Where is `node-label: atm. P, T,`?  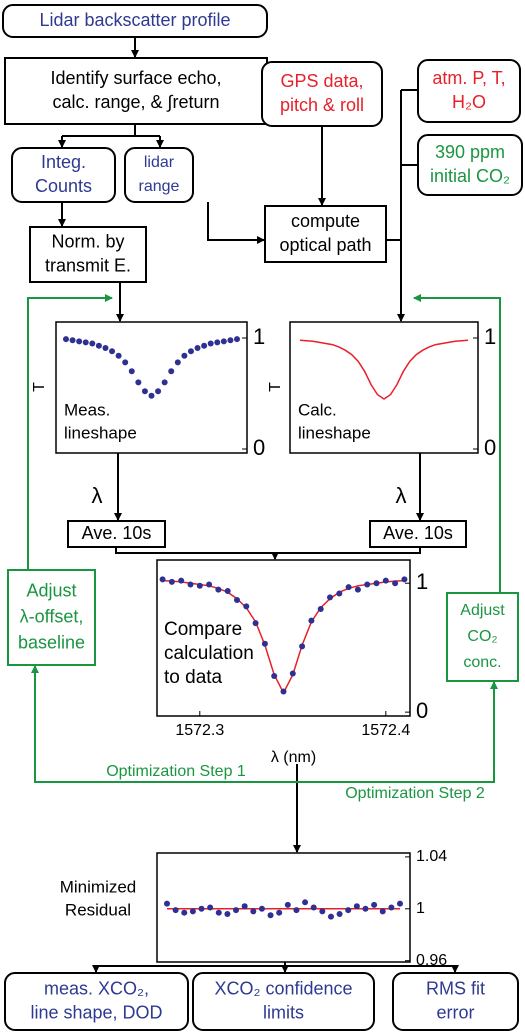
node-label: atm. P, T, is located at coordinates (468, 78).